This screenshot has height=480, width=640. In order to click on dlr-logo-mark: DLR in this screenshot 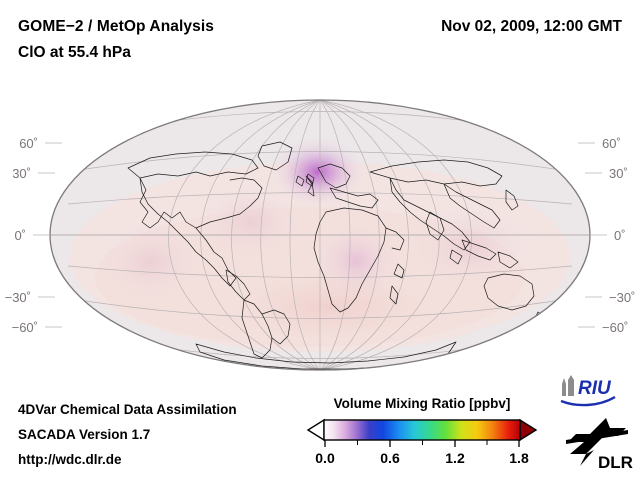, I will do `click(599, 445)`.